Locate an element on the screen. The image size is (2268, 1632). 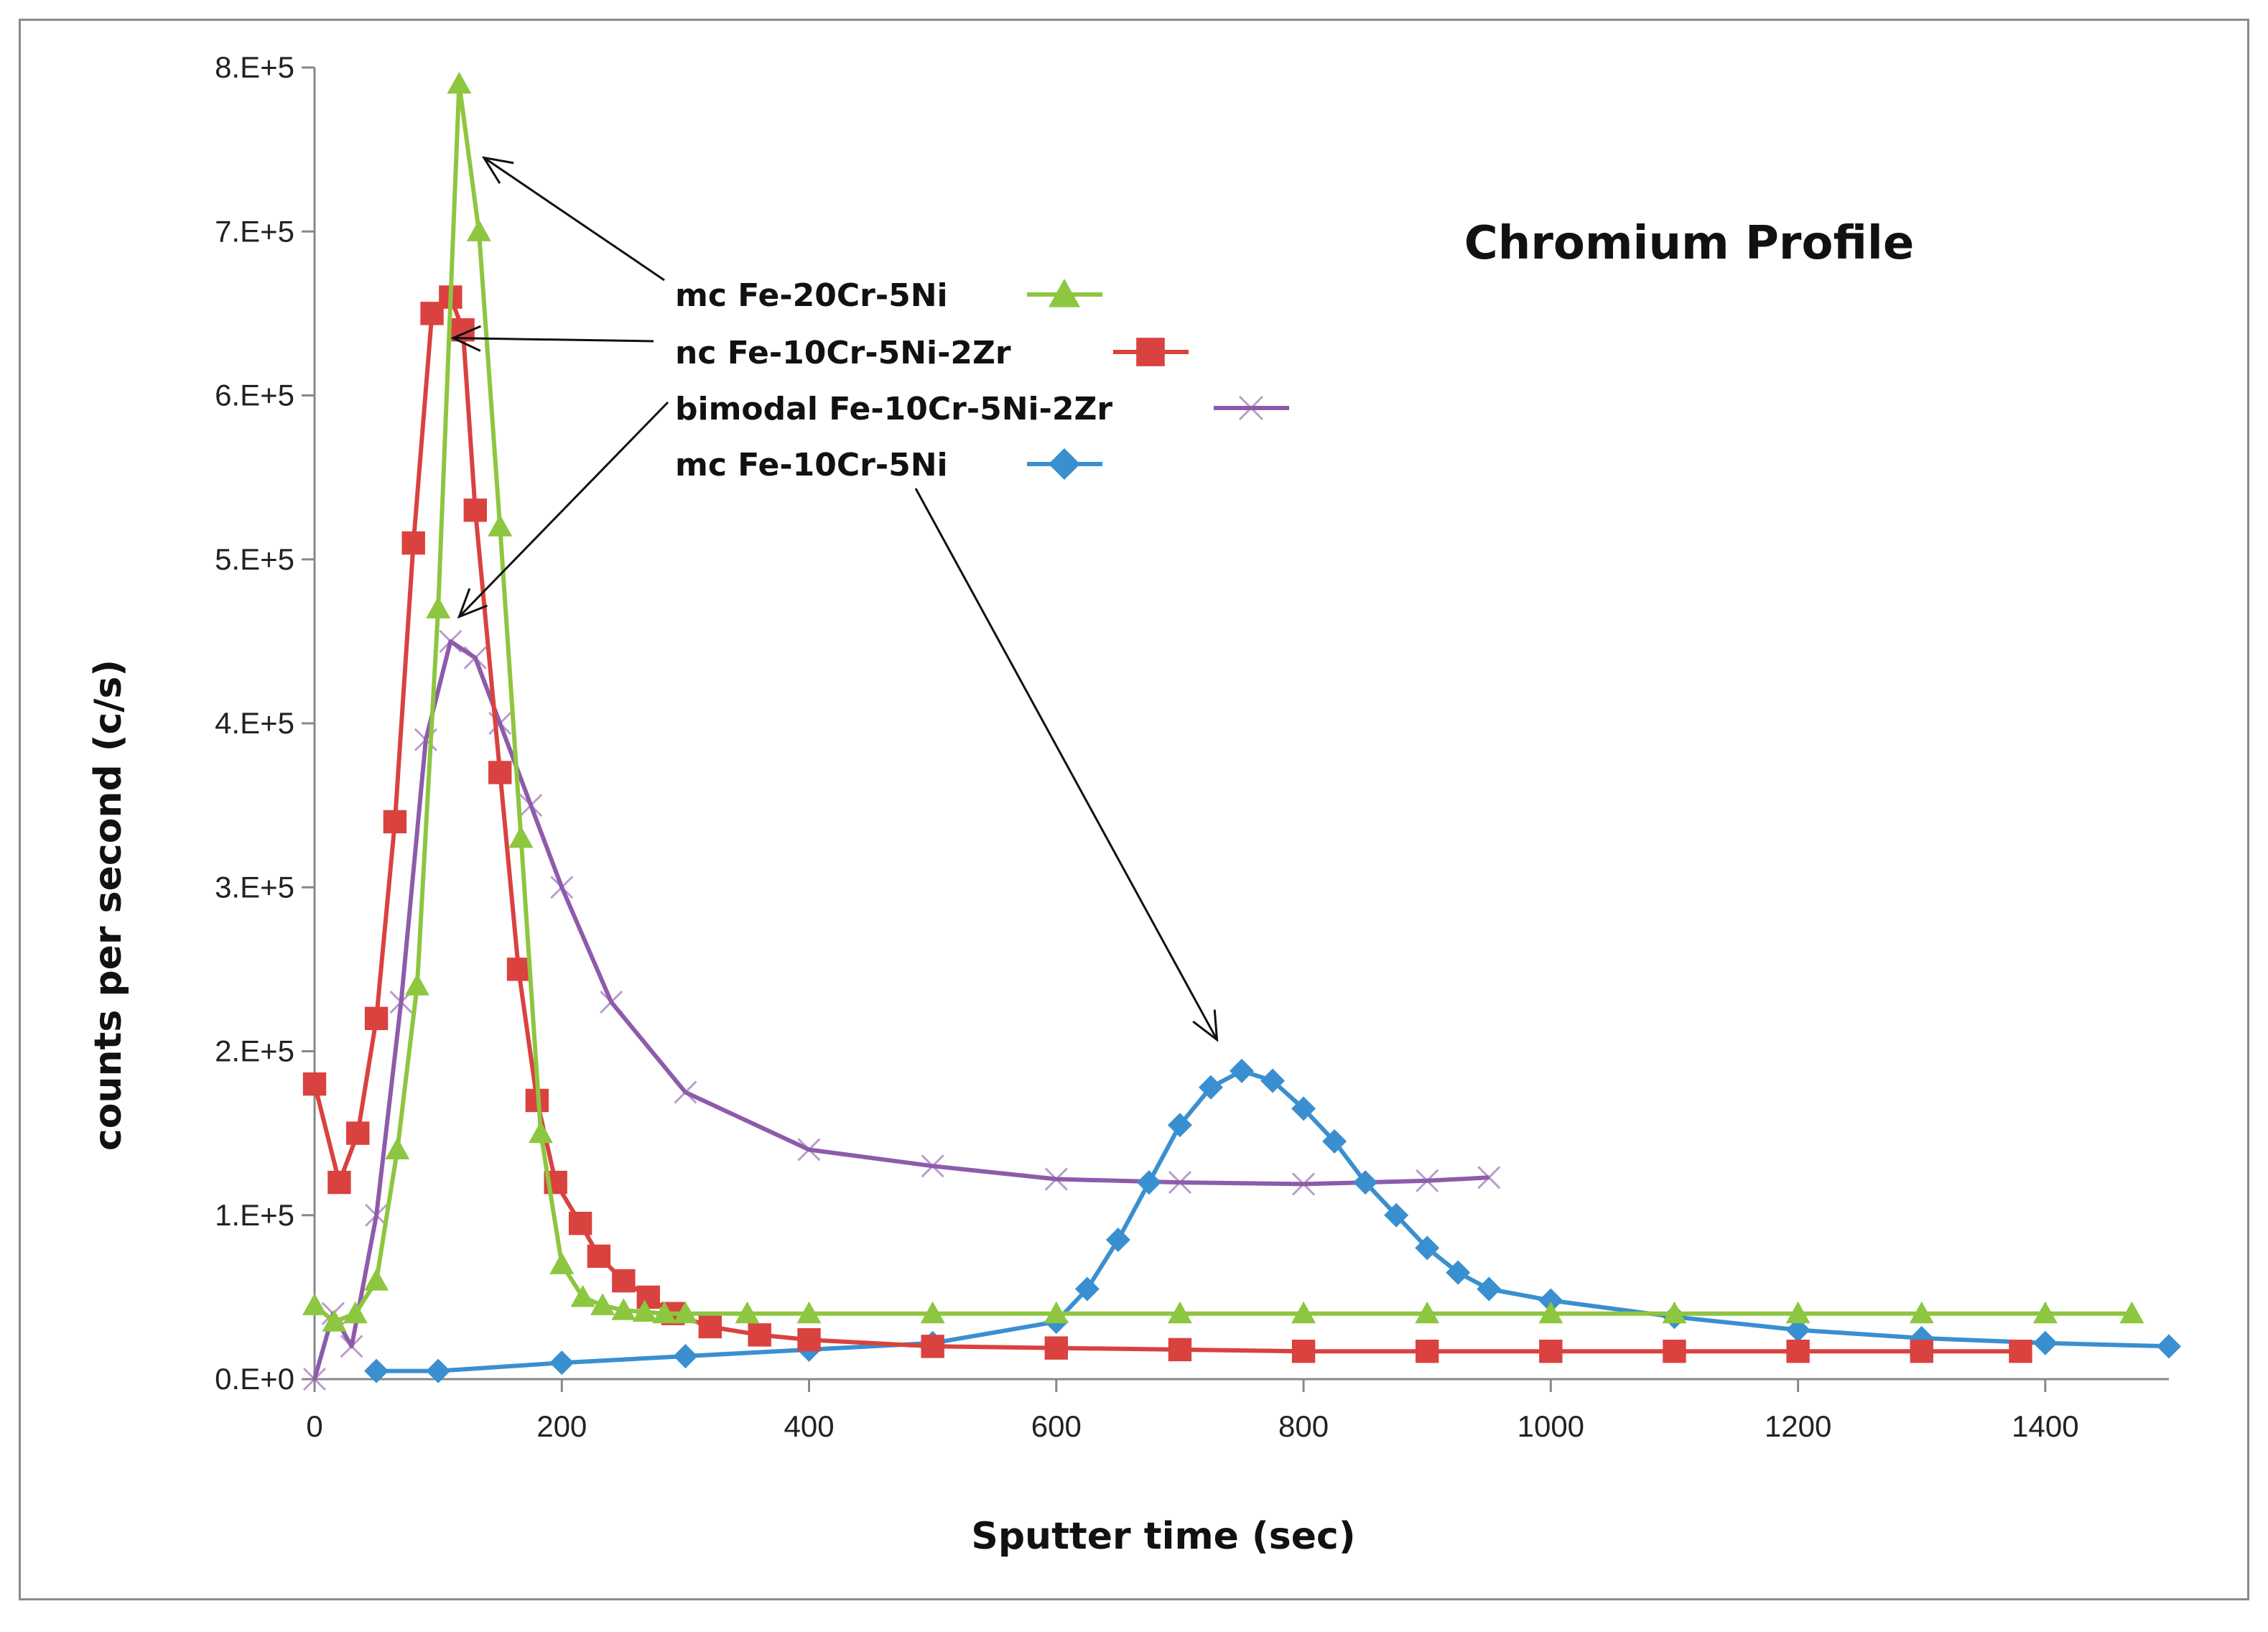
series-line is located at coordinates (1273, 1220).